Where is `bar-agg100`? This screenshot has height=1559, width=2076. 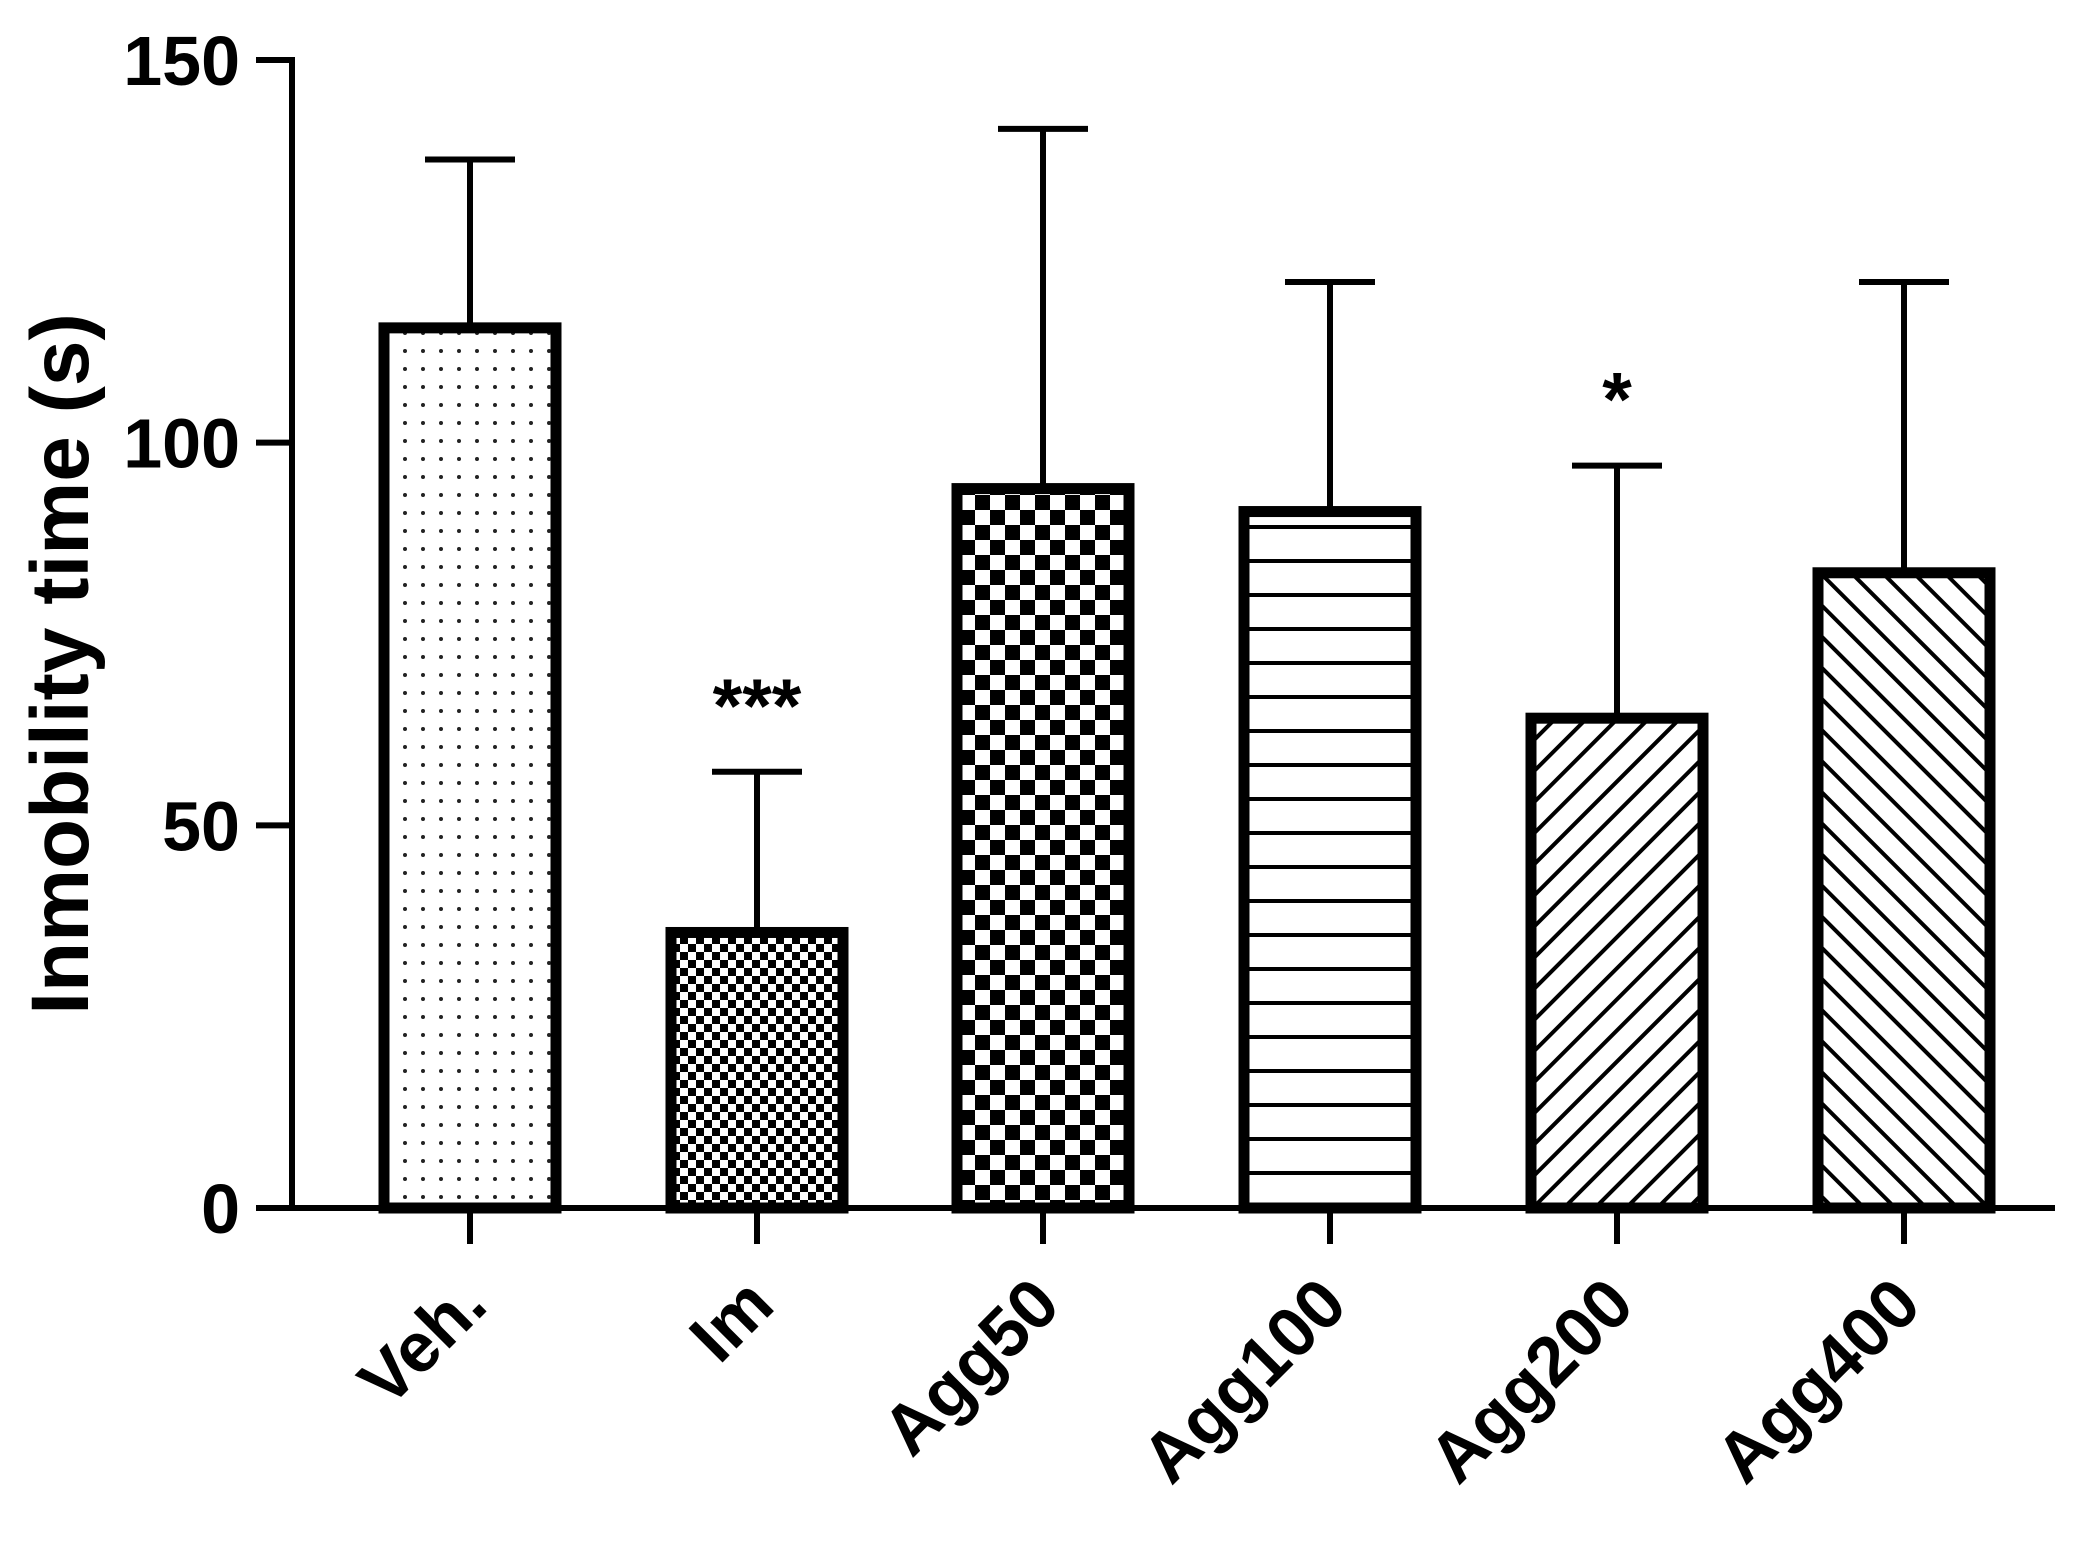
bar-agg100 is located at coordinates (1330, 860).